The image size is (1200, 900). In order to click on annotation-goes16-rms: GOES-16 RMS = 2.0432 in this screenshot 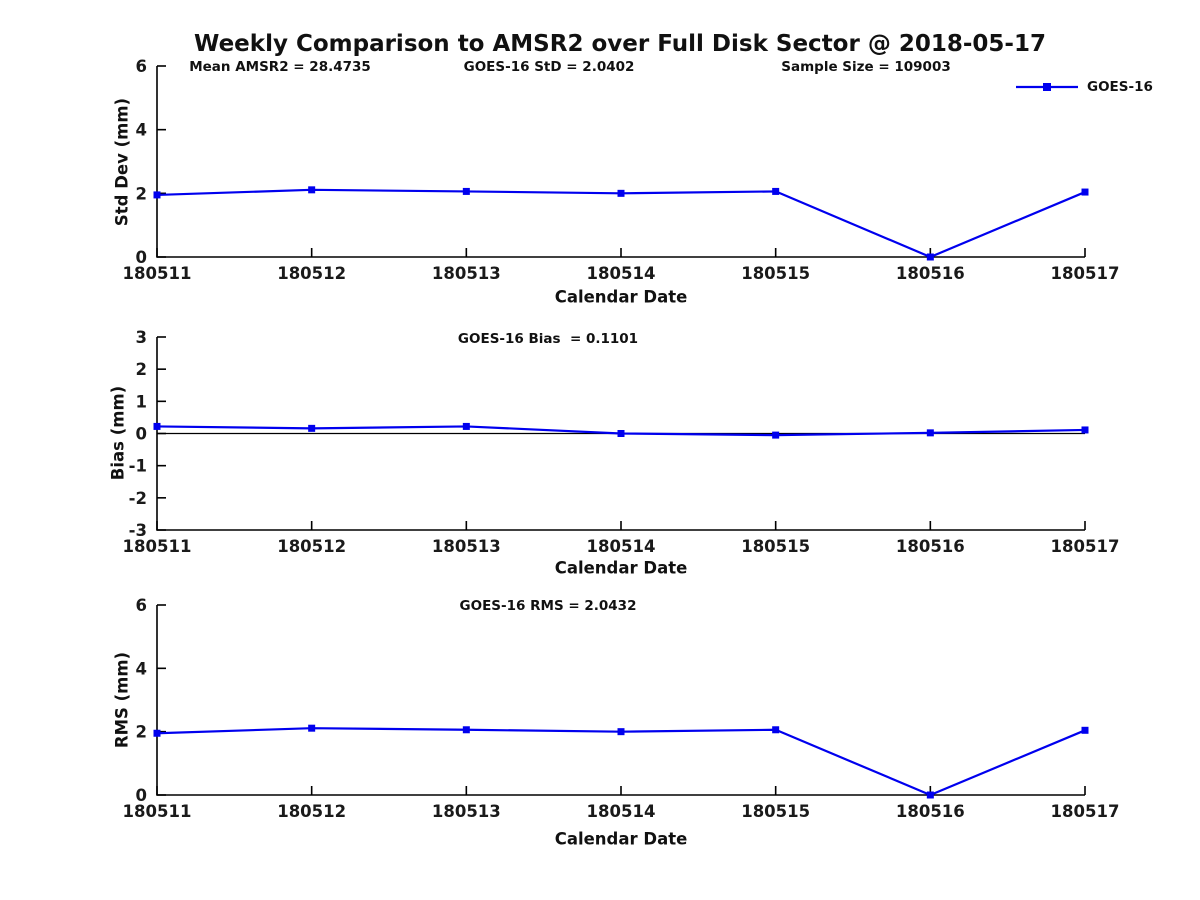, I will do `click(548, 606)`.